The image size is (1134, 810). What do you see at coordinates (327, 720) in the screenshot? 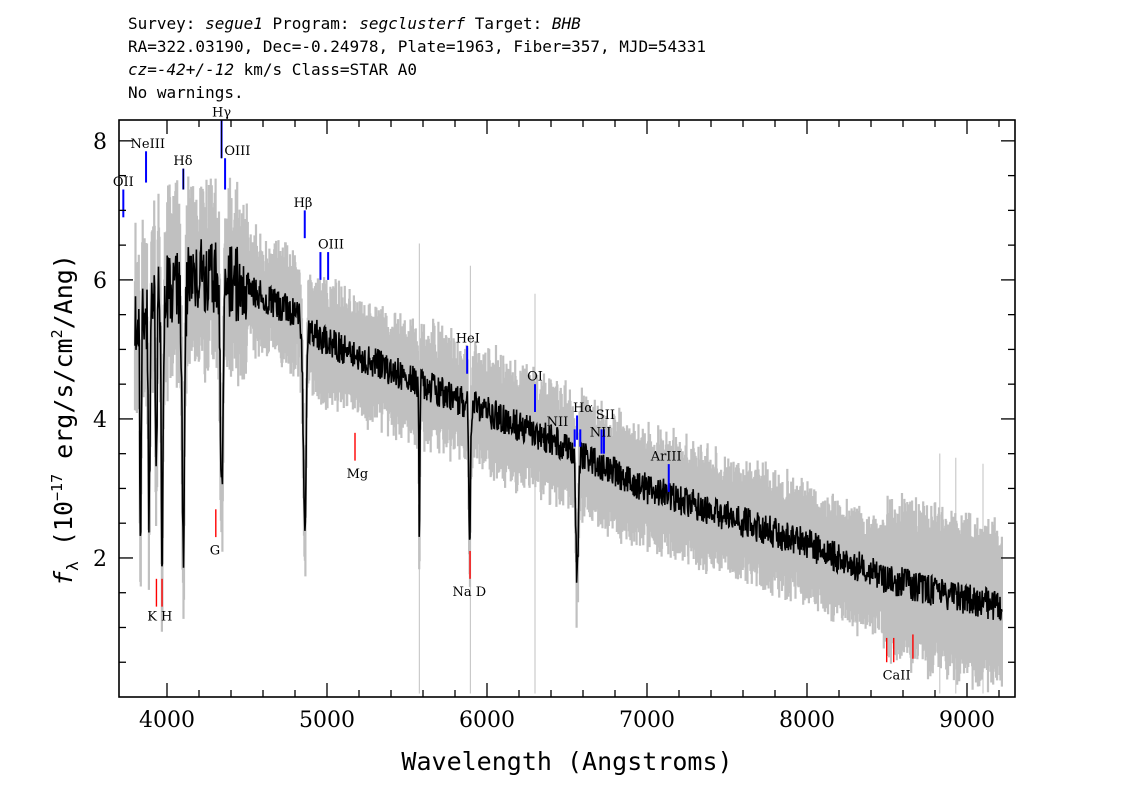
I see `x-tick-label: 5000` at bounding box center [327, 720].